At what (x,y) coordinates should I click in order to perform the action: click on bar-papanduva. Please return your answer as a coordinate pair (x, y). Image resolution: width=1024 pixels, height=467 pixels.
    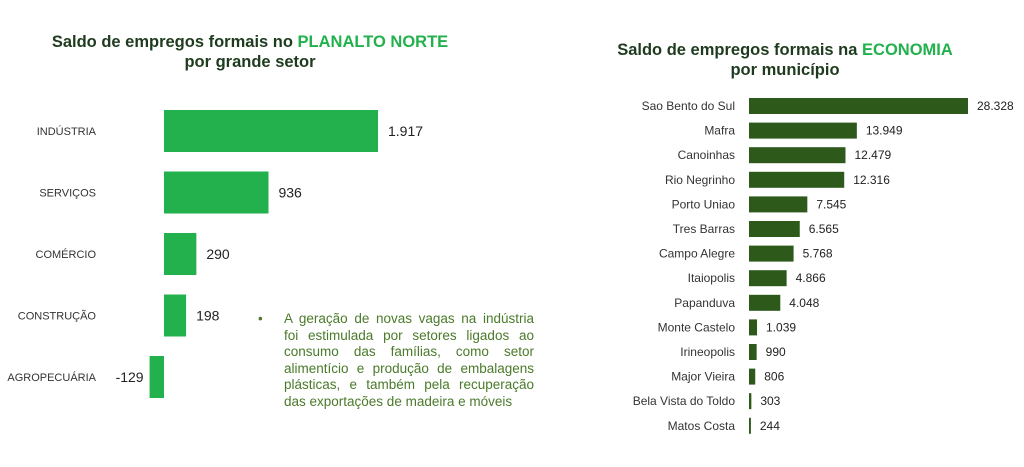
    Looking at the image, I should click on (765, 302).